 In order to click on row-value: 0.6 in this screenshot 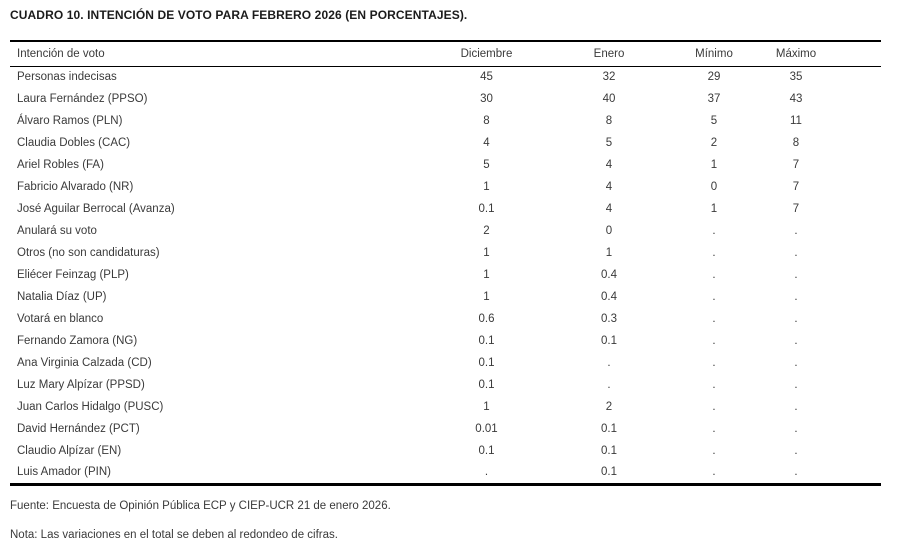, I will do `click(486, 319)`.